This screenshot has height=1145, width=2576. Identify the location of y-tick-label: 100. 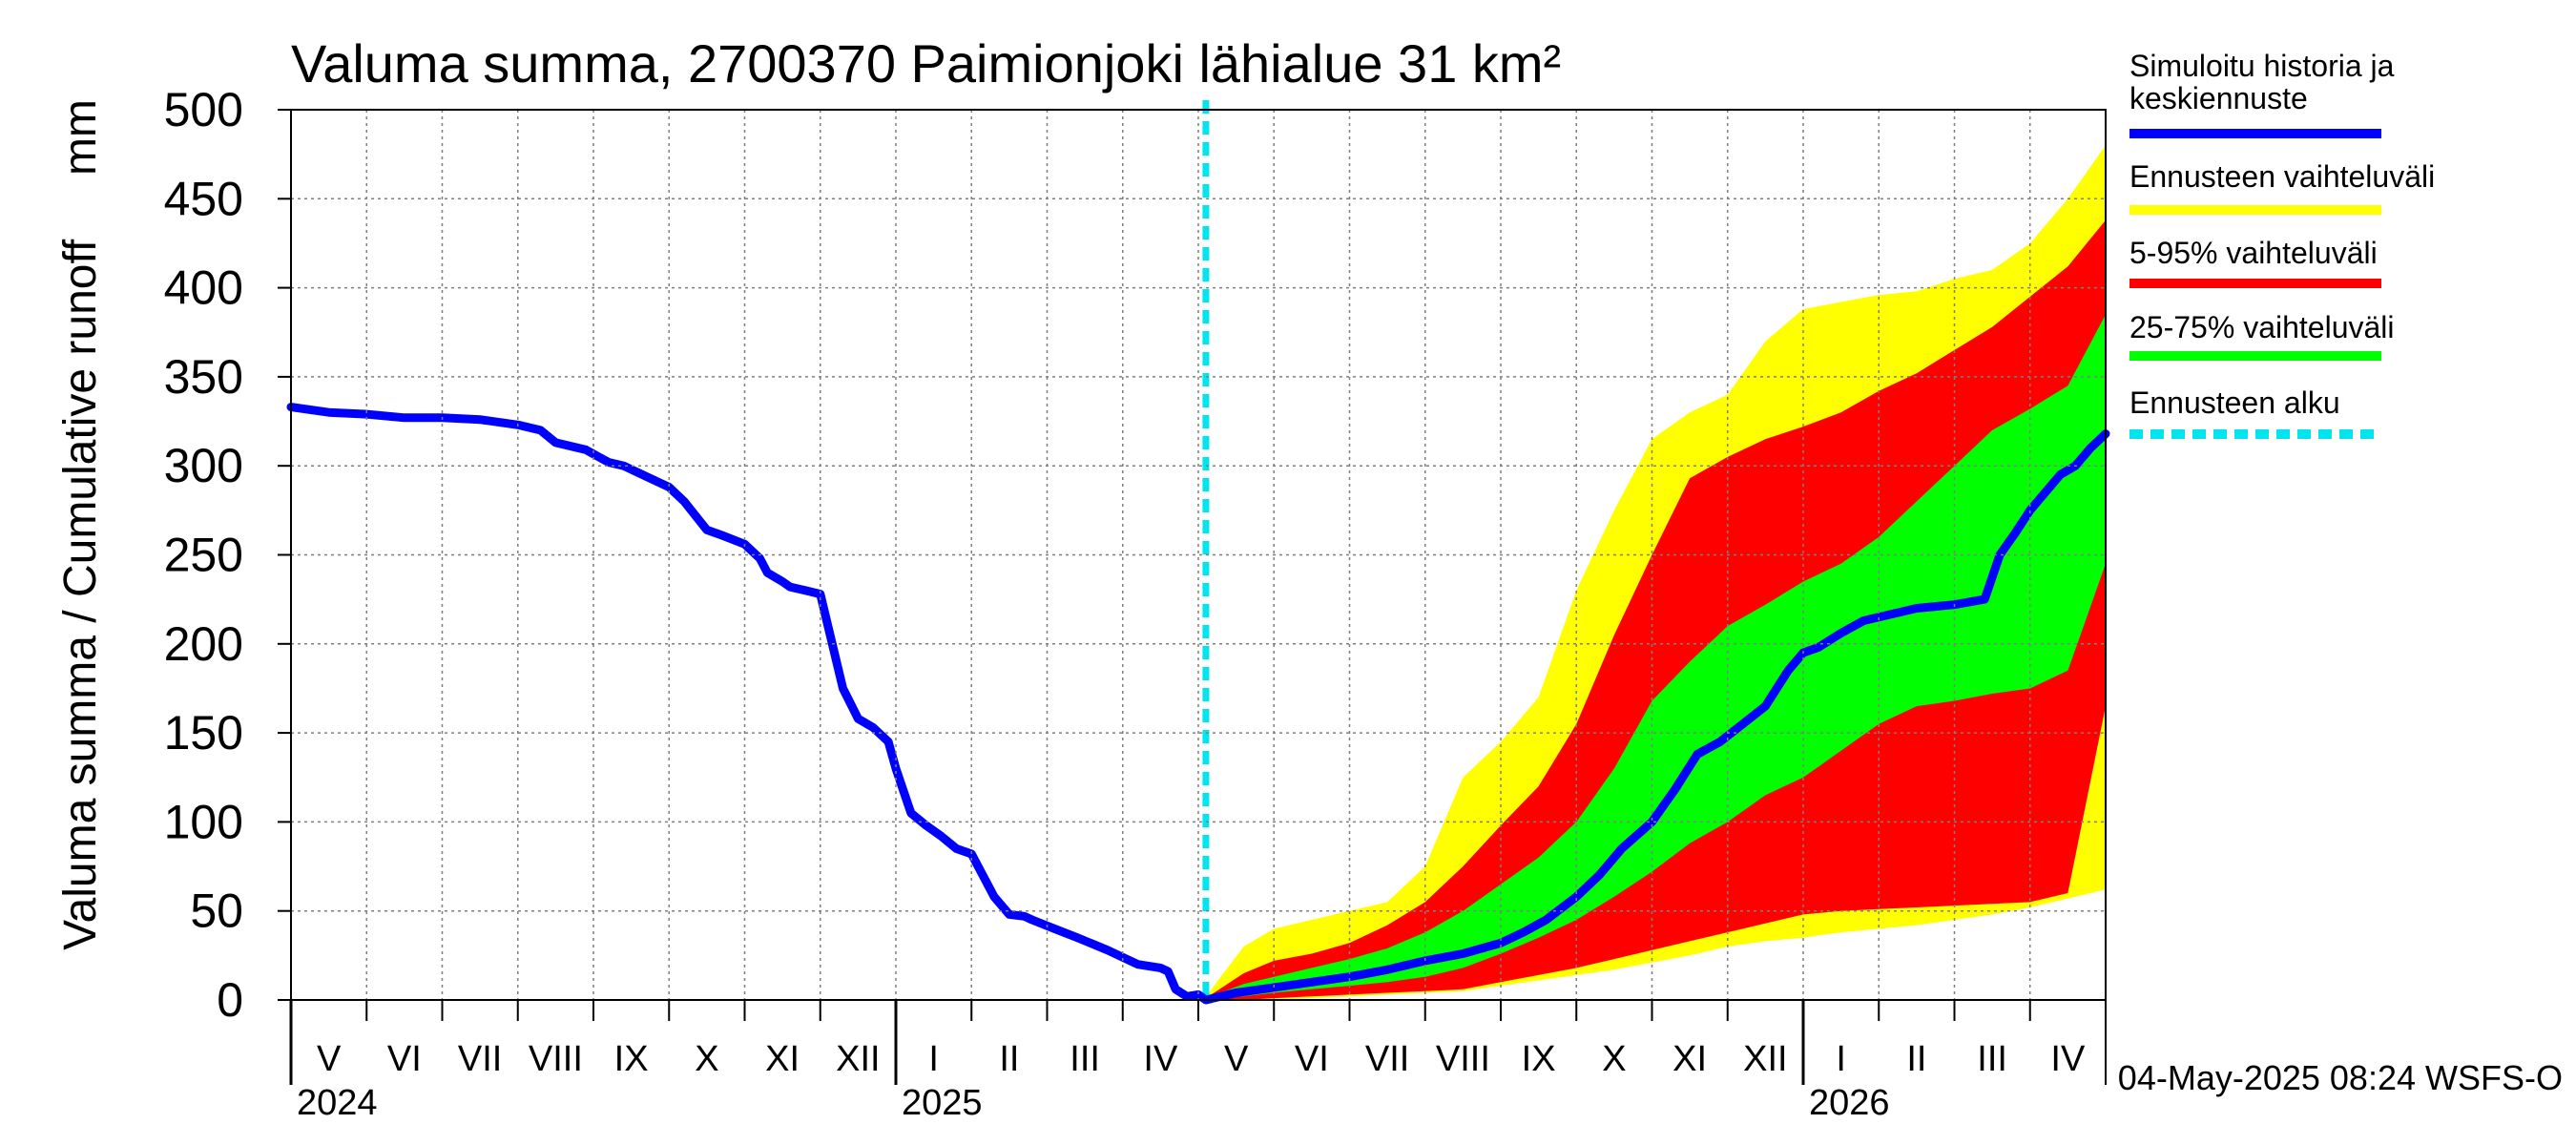
(203, 821).